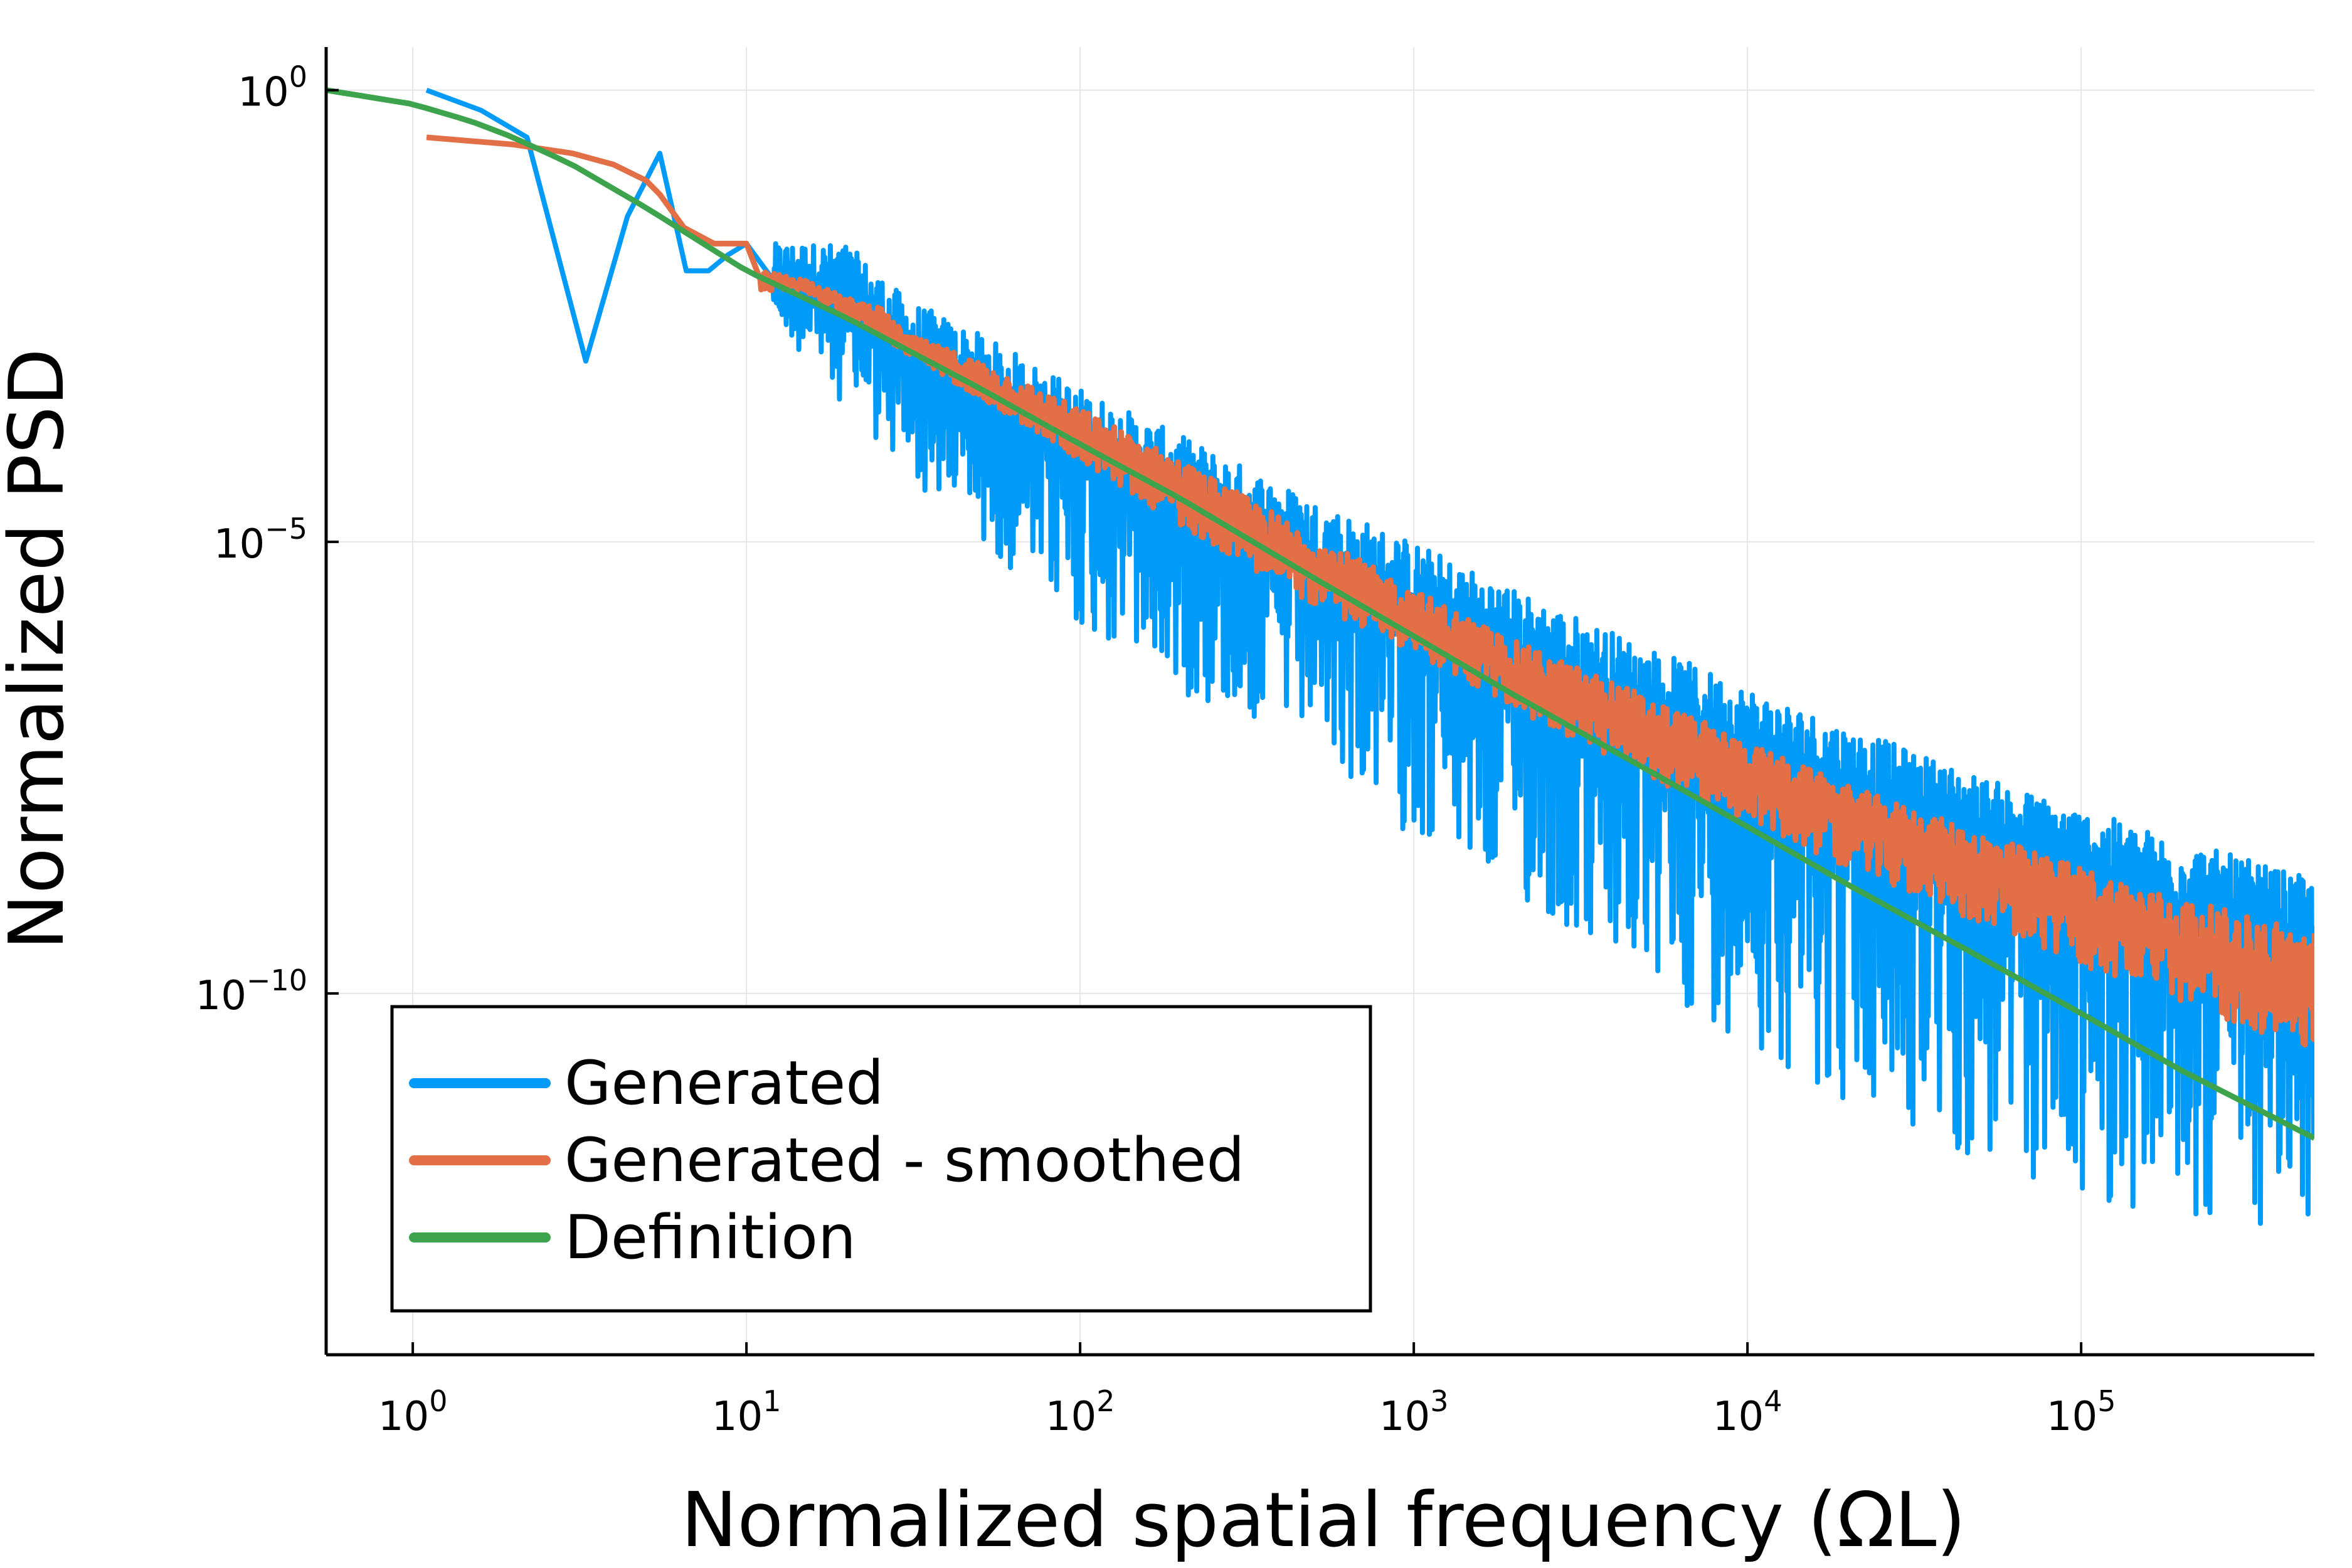 Image resolution: width=2352 pixels, height=1568 pixels. I want to click on legend-label-generated: Generated, so click(724, 1083).